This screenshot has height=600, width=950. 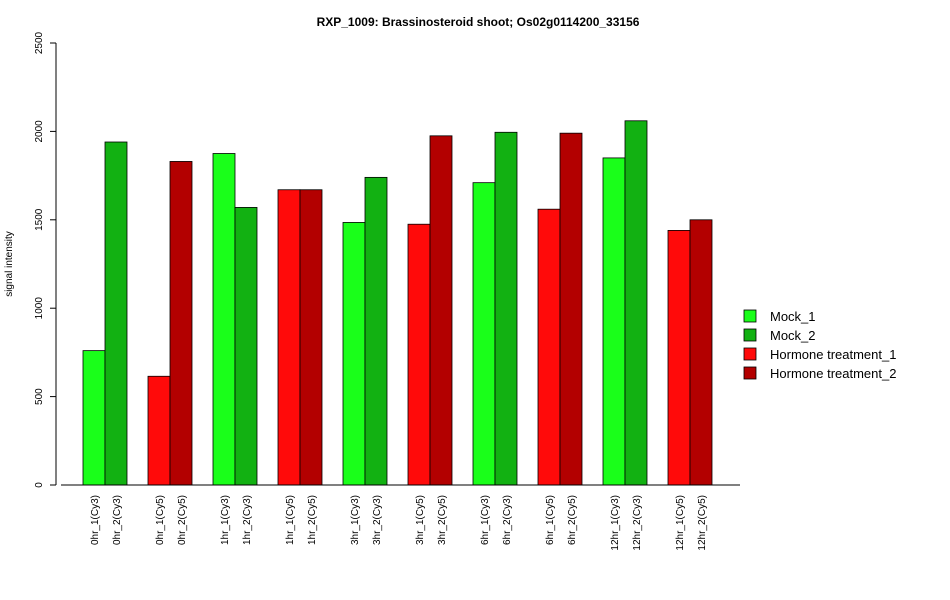 What do you see at coordinates (793, 316) in the screenshot?
I see `legend-label: Mock_1` at bounding box center [793, 316].